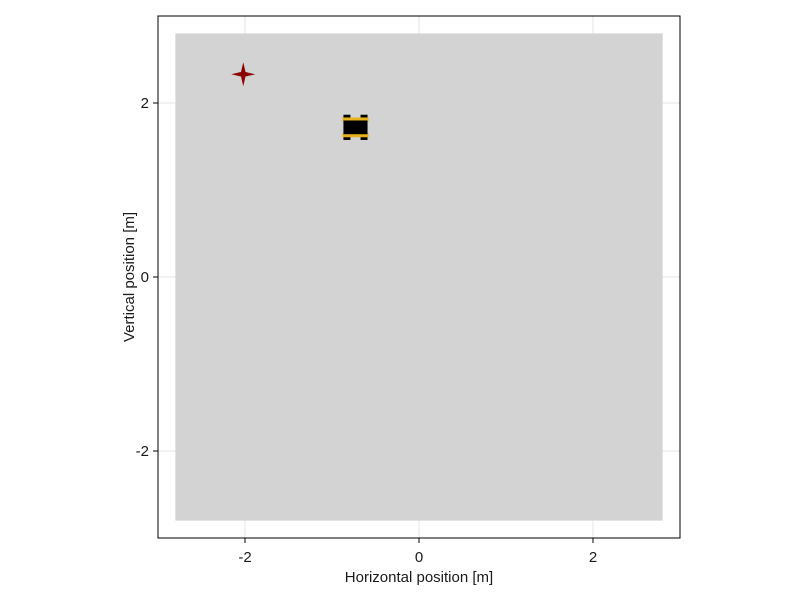 The image size is (800, 600). What do you see at coordinates (145, 277) in the screenshot?
I see `y-tick-label-1: 0` at bounding box center [145, 277].